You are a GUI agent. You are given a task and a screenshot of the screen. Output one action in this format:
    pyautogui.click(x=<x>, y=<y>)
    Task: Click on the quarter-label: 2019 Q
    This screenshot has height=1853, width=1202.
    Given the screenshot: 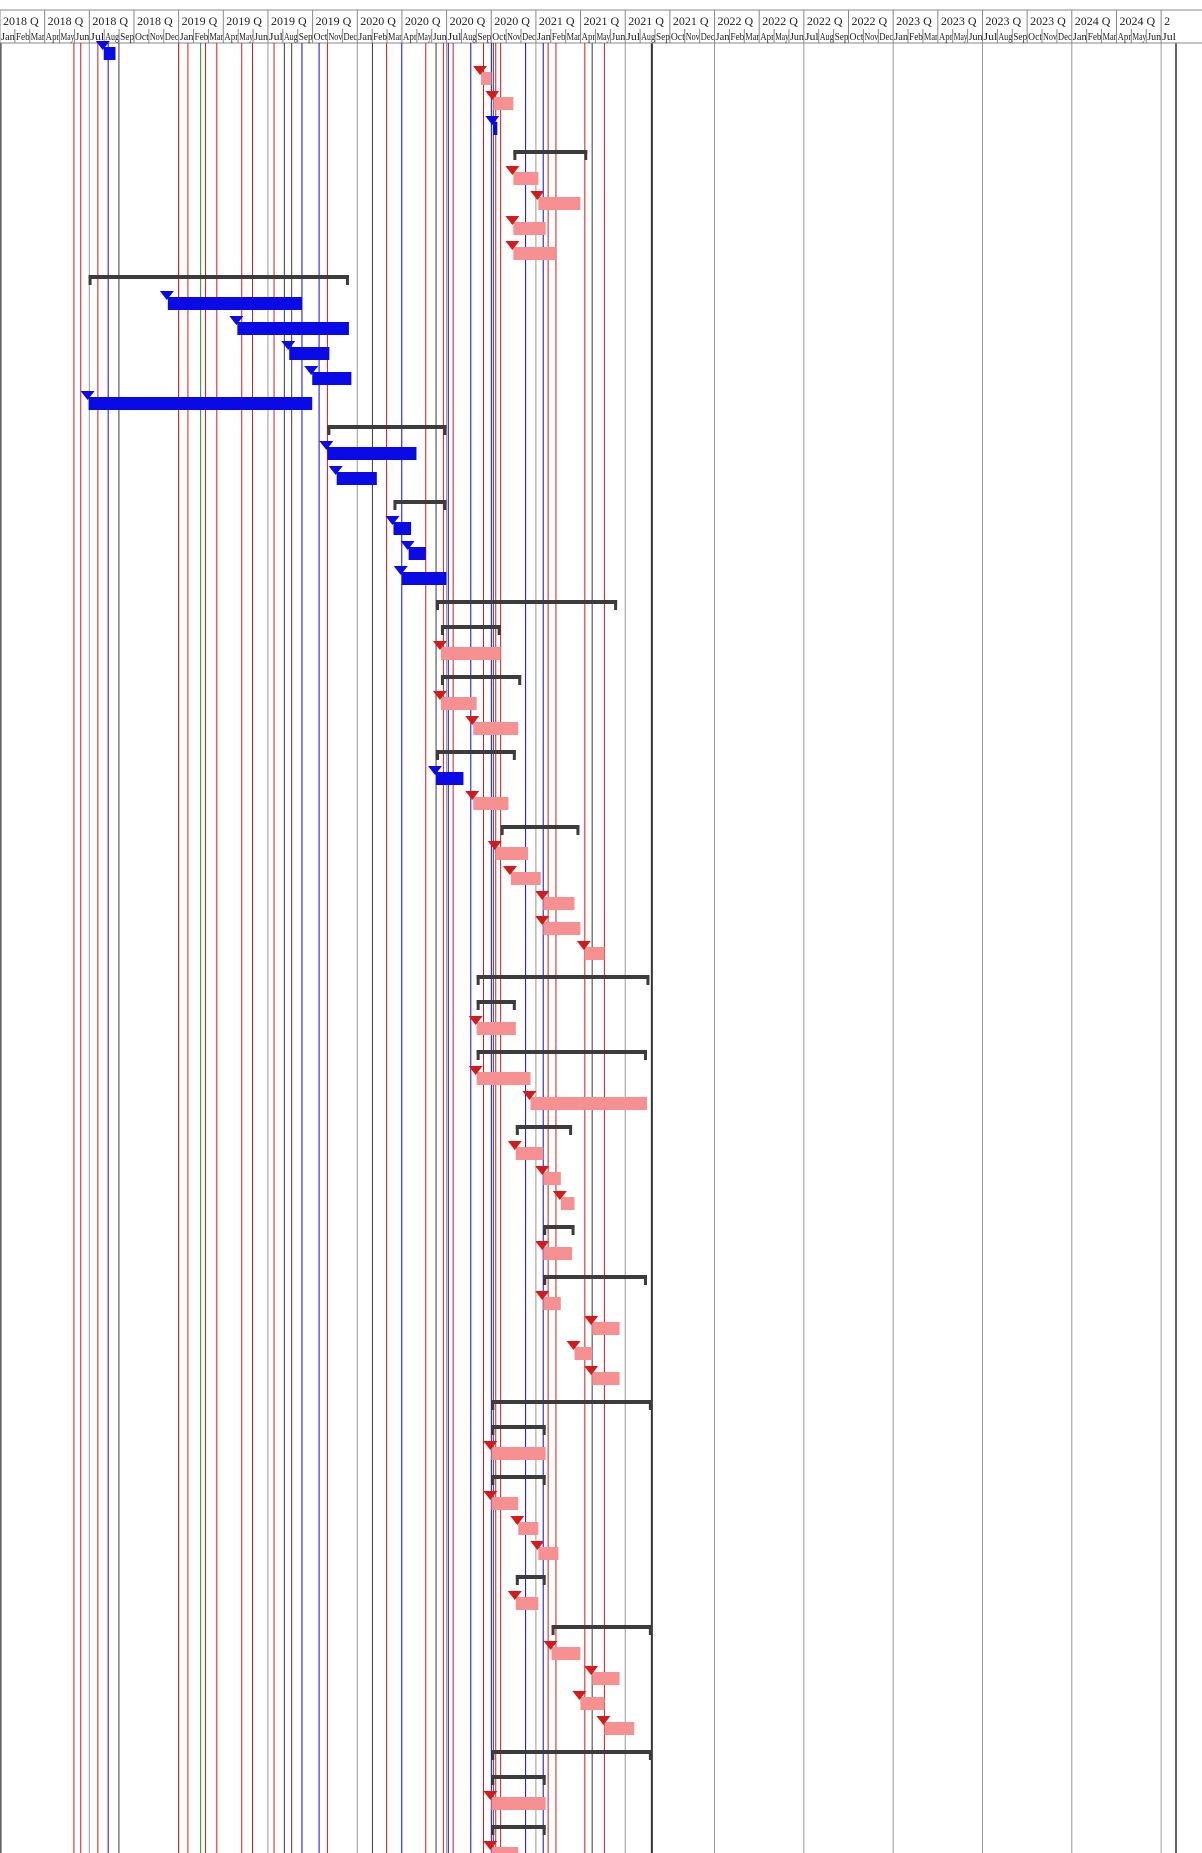 What is the action you would take?
    pyautogui.click(x=289, y=21)
    